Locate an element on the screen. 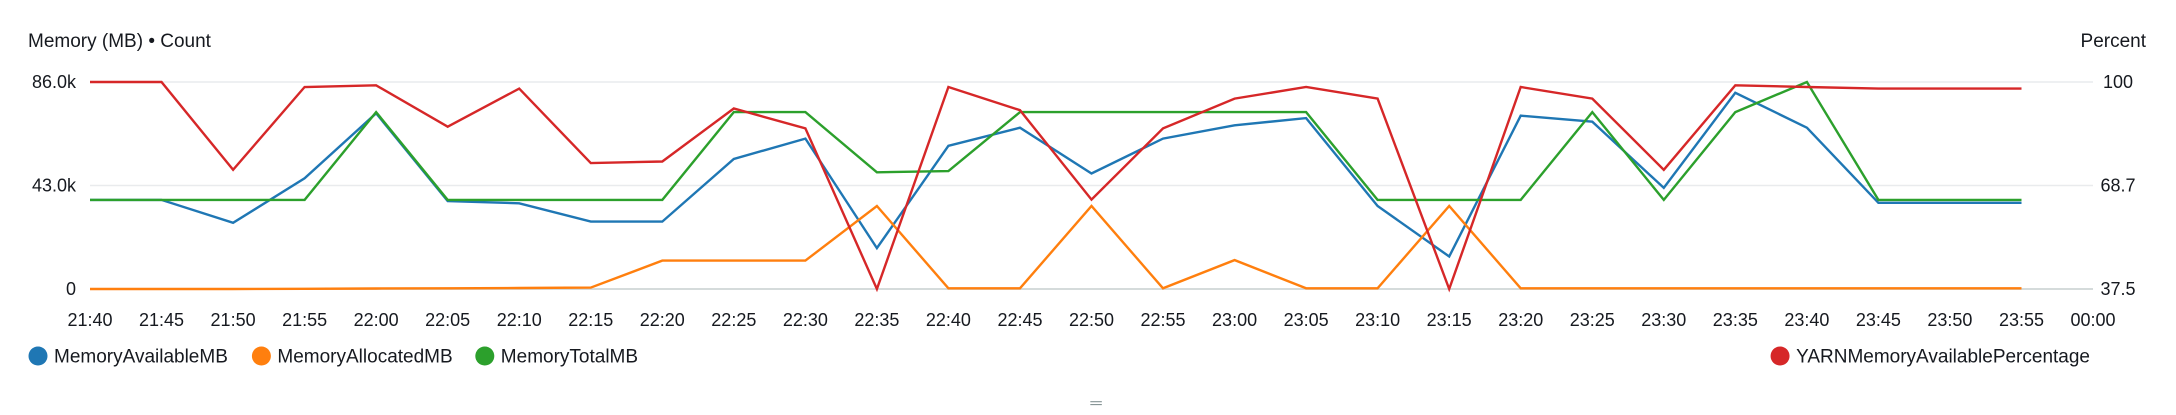 The width and height of the screenshot is (2176, 415). legend-item: YARNMemoryAvailablePercentage is located at coordinates (1930, 357).